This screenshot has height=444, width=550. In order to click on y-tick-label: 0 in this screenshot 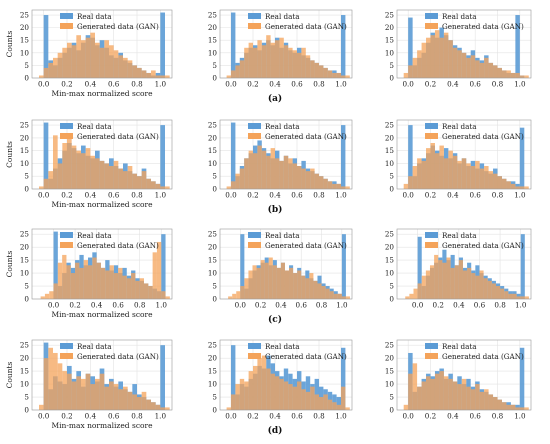, I will do `click(214, 189)`.